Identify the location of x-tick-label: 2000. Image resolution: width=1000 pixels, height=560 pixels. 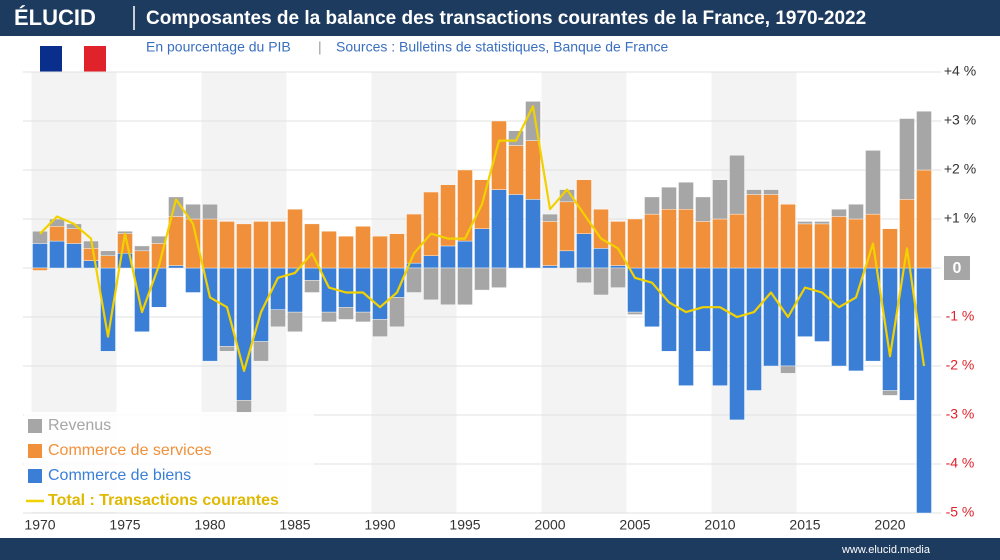
(549, 525).